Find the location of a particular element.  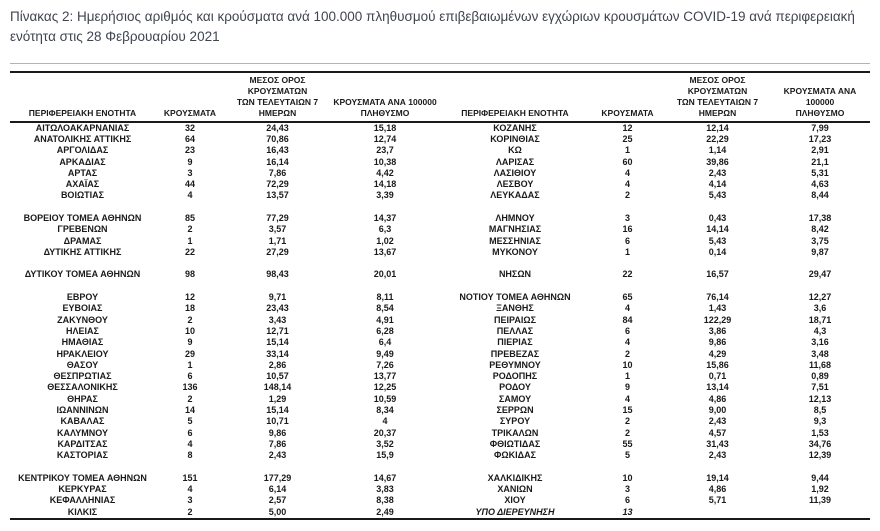

cell-region-right: ΦΩΚΙΔΑΣ is located at coordinates (515, 455).